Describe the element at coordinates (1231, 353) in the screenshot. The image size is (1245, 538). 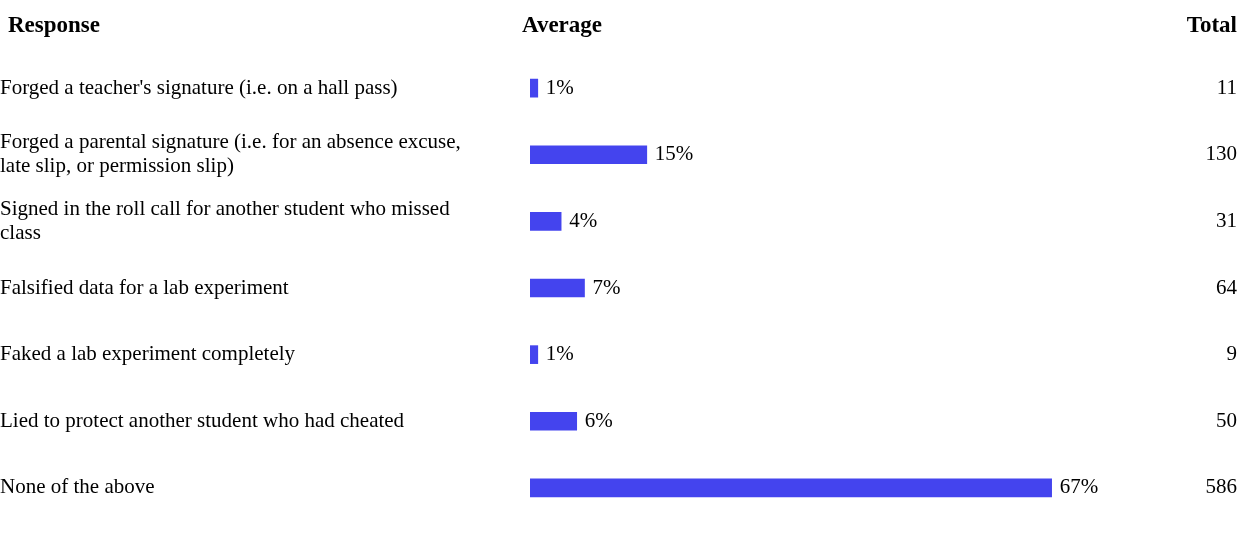
I see `text: 9` at that location.